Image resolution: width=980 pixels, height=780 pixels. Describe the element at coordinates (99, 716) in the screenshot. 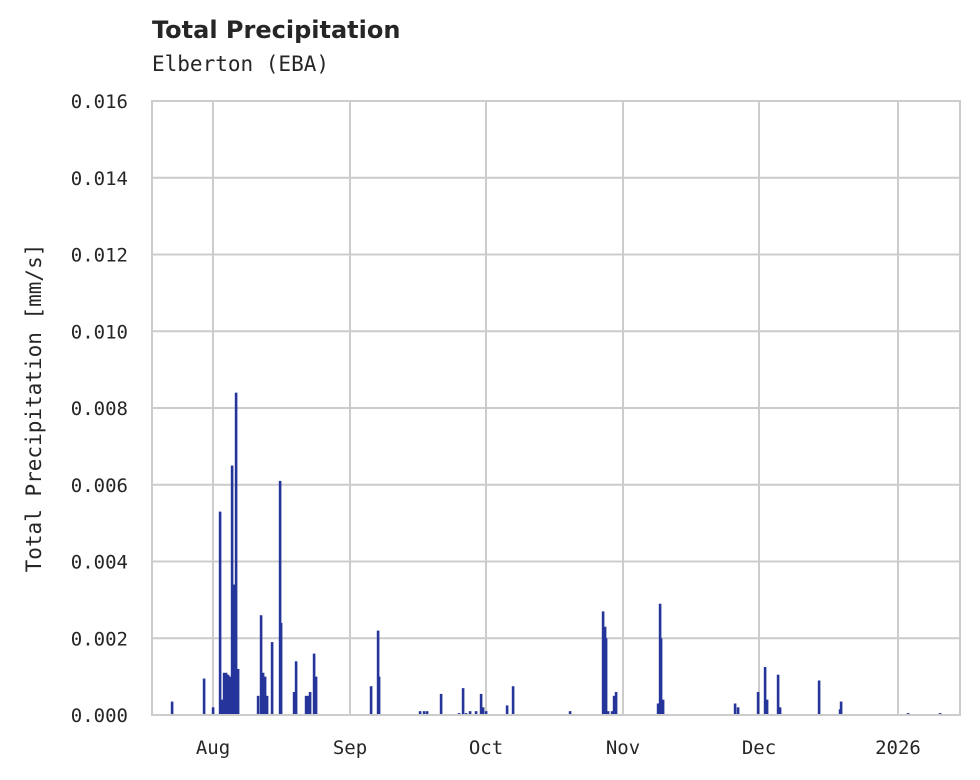

I see `y-tick-label: 0.000` at that location.